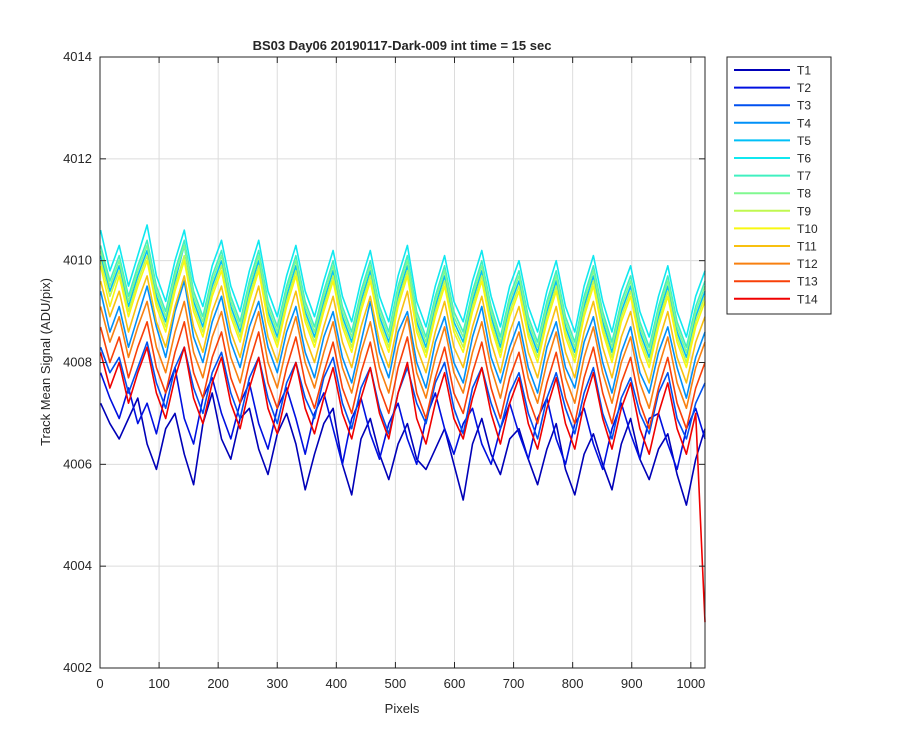 Image resolution: width=900 pixels, height=750 pixels. Describe the element at coordinates (514, 683) in the screenshot. I see `x-tick-label: 700` at that location.